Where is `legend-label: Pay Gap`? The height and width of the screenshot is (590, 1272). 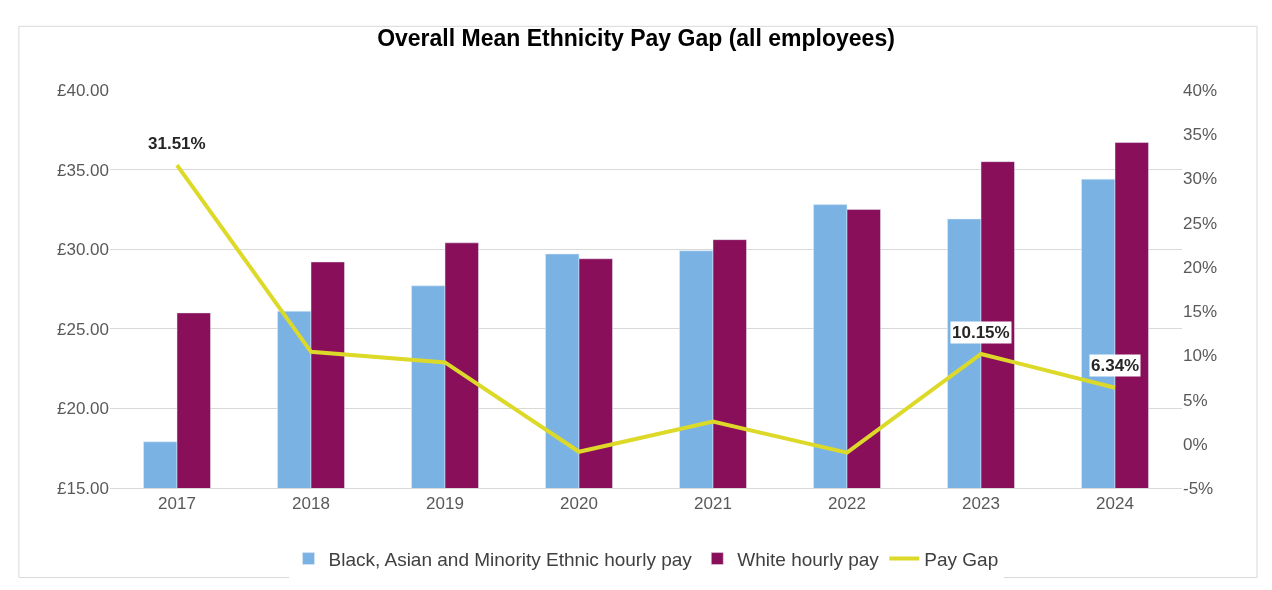 legend-label: Pay Gap is located at coordinates (961, 559).